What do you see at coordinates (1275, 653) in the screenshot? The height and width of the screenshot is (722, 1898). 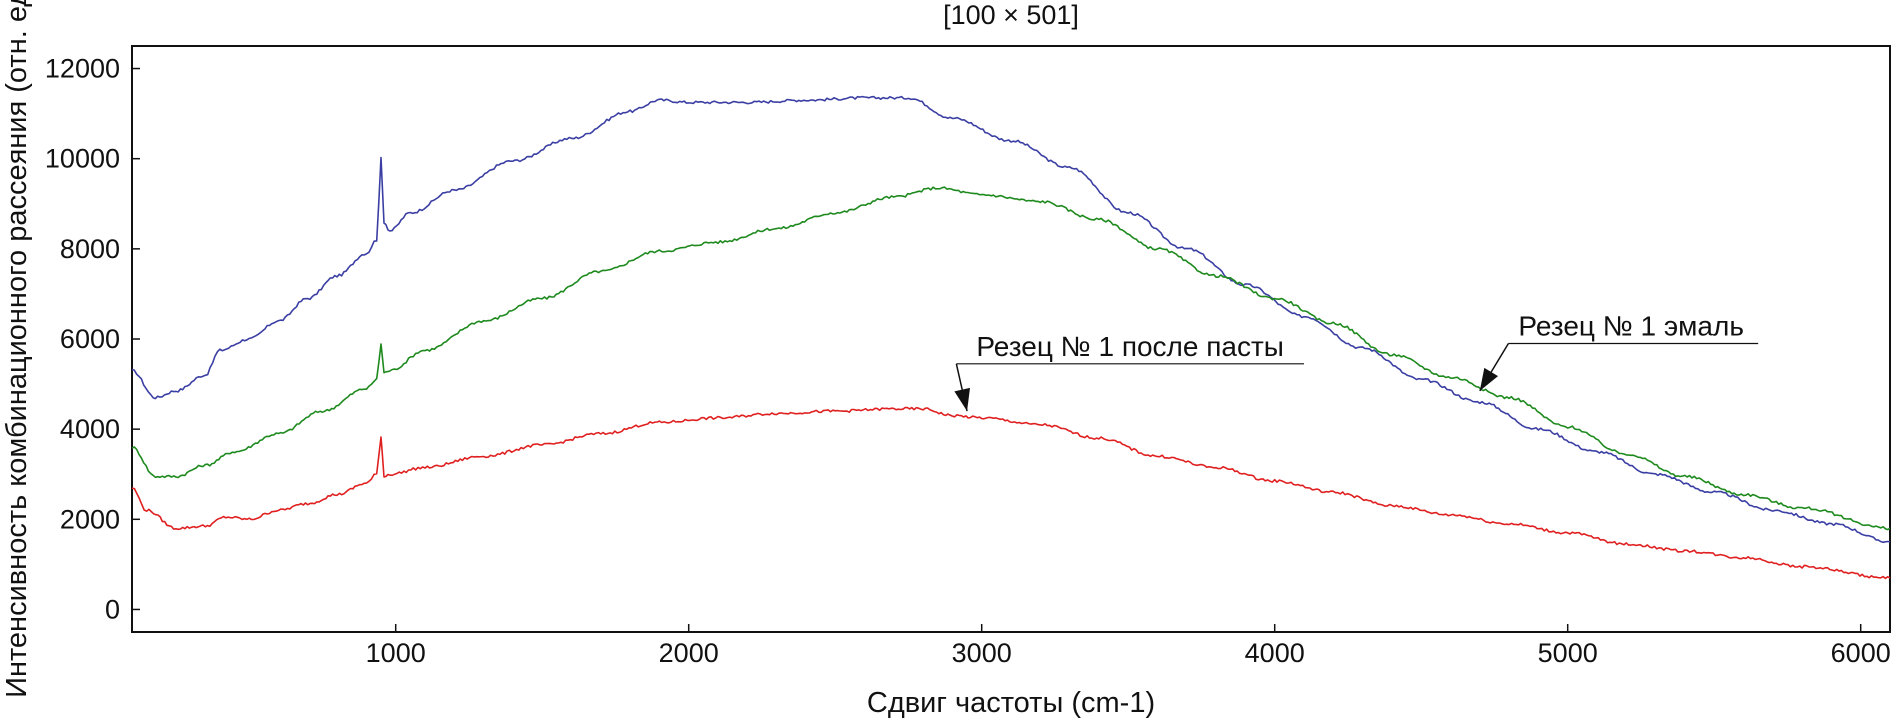 I see `x-tick-label: 4000` at bounding box center [1275, 653].